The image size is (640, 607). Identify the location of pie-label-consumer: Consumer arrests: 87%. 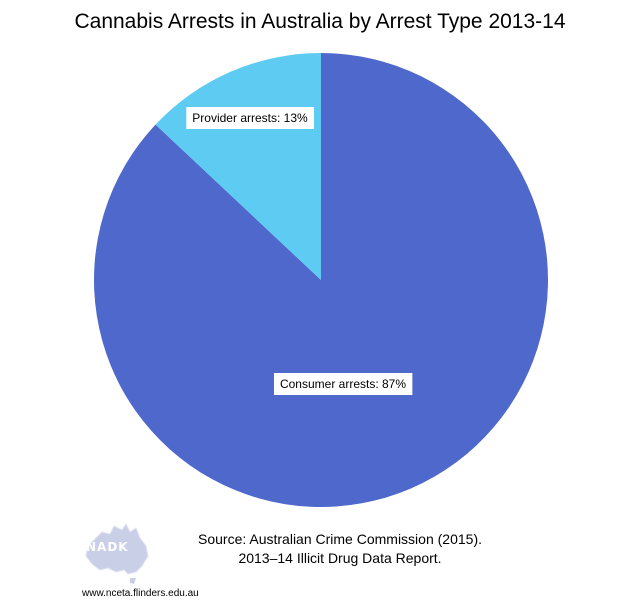
(343, 384).